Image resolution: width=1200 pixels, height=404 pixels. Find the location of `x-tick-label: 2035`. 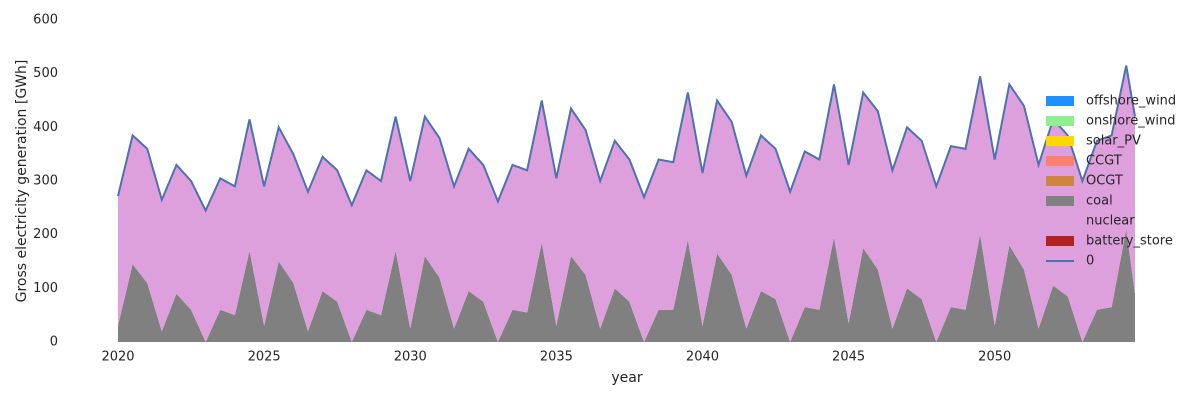

x-tick-label: 2035 is located at coordinates (556, 357).